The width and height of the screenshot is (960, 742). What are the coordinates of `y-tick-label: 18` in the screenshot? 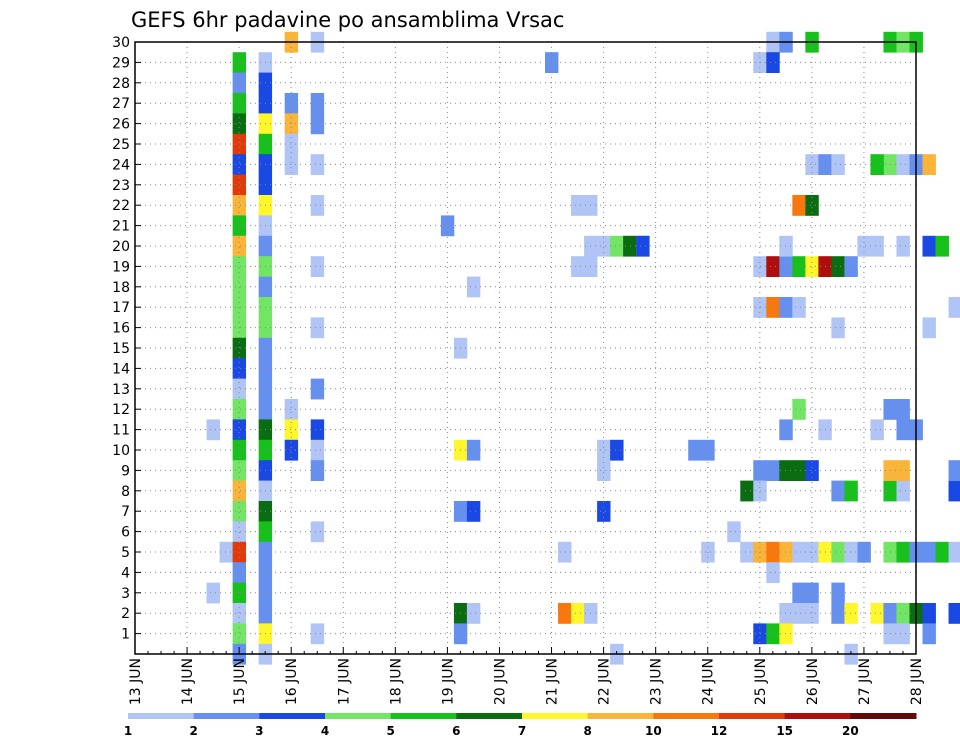 It's located at (121, 288).